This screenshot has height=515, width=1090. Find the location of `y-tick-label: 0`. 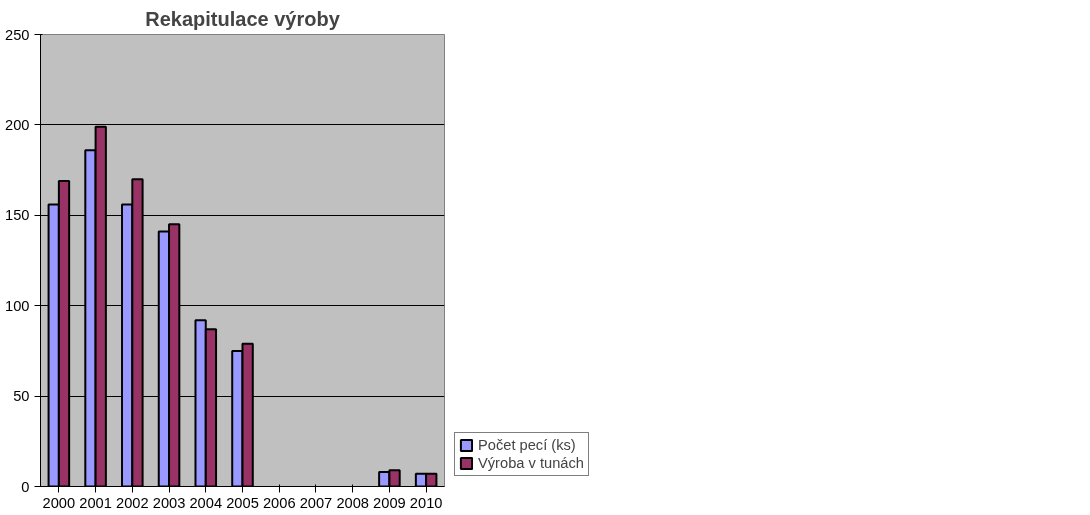

y-tick-label: 0 is located at coordinates (25, 486).